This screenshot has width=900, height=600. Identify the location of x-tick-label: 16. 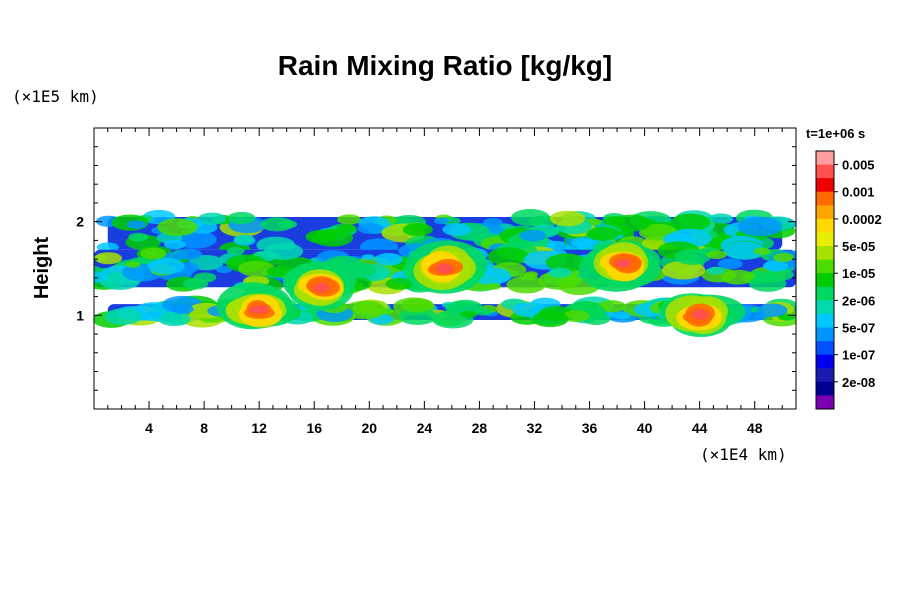
(314, 428).